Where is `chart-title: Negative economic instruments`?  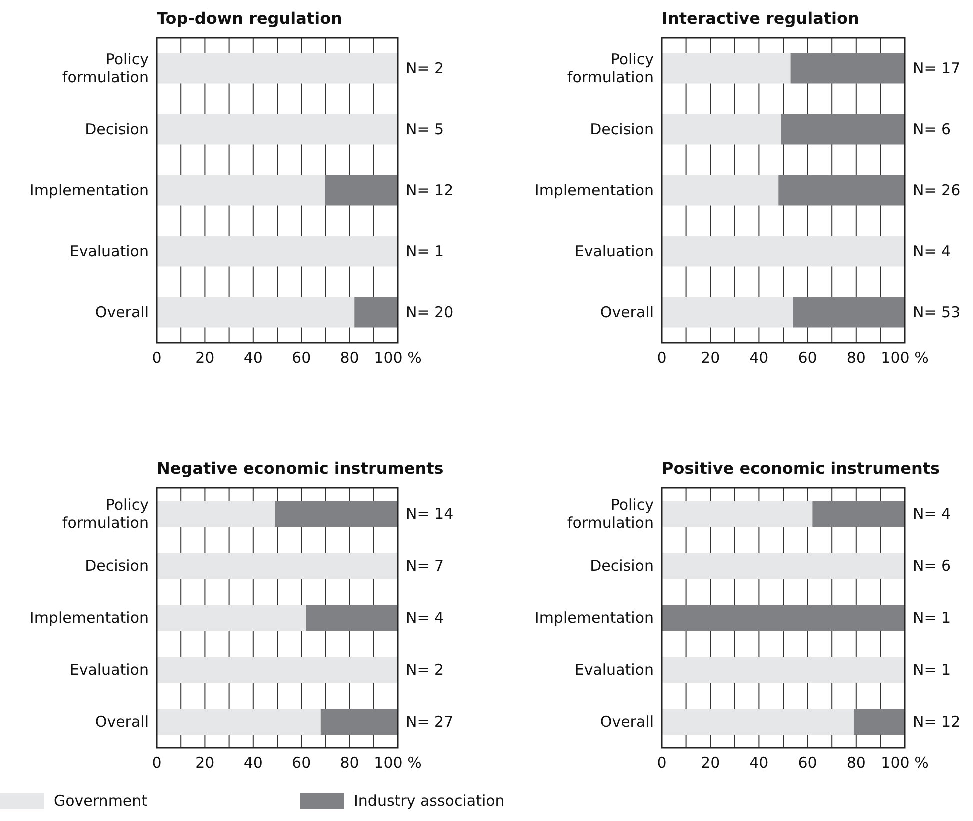
chart-title: Negative economic instruments is located at coordinates (300, 468).